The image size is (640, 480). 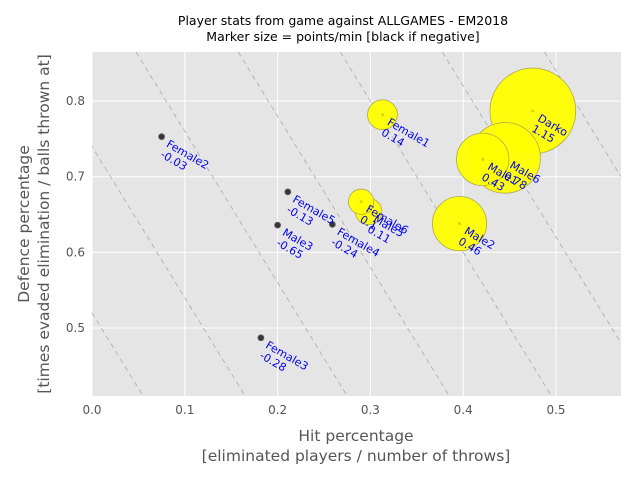 What do you see at coordinates (533, 111) in the screenshot?
I see `marker-center-darko` at bounding box center [533, 111].